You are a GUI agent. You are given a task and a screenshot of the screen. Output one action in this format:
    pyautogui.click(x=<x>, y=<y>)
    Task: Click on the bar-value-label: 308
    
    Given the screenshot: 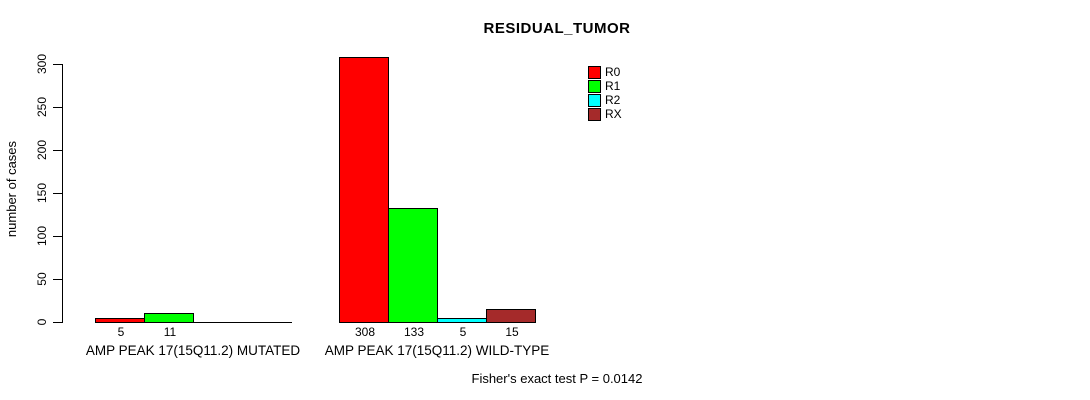 What is the action you would take?
    pyautogui.click(x=365, y=332)
    